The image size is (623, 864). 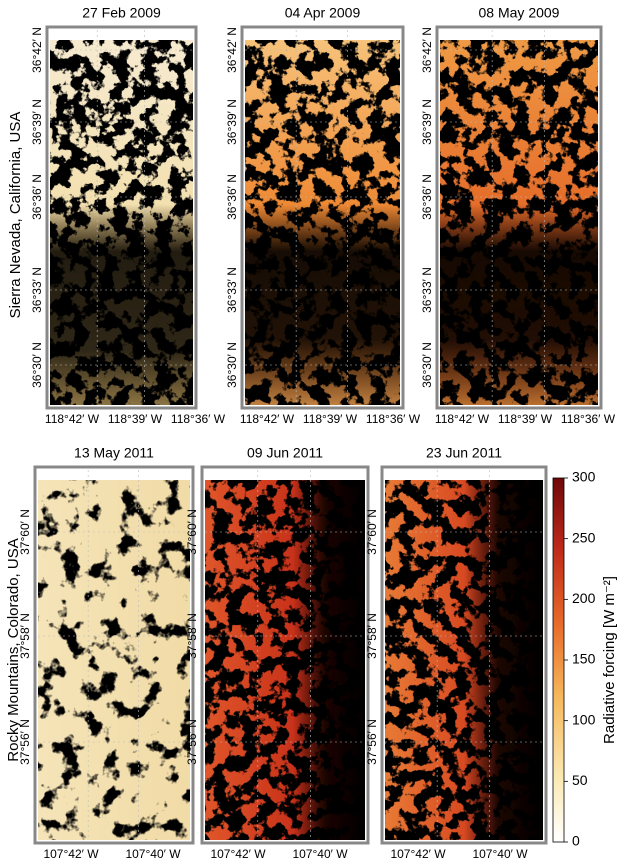 I want to click on panel-title: 27 Feb 2009, so click(x=121, y=13).